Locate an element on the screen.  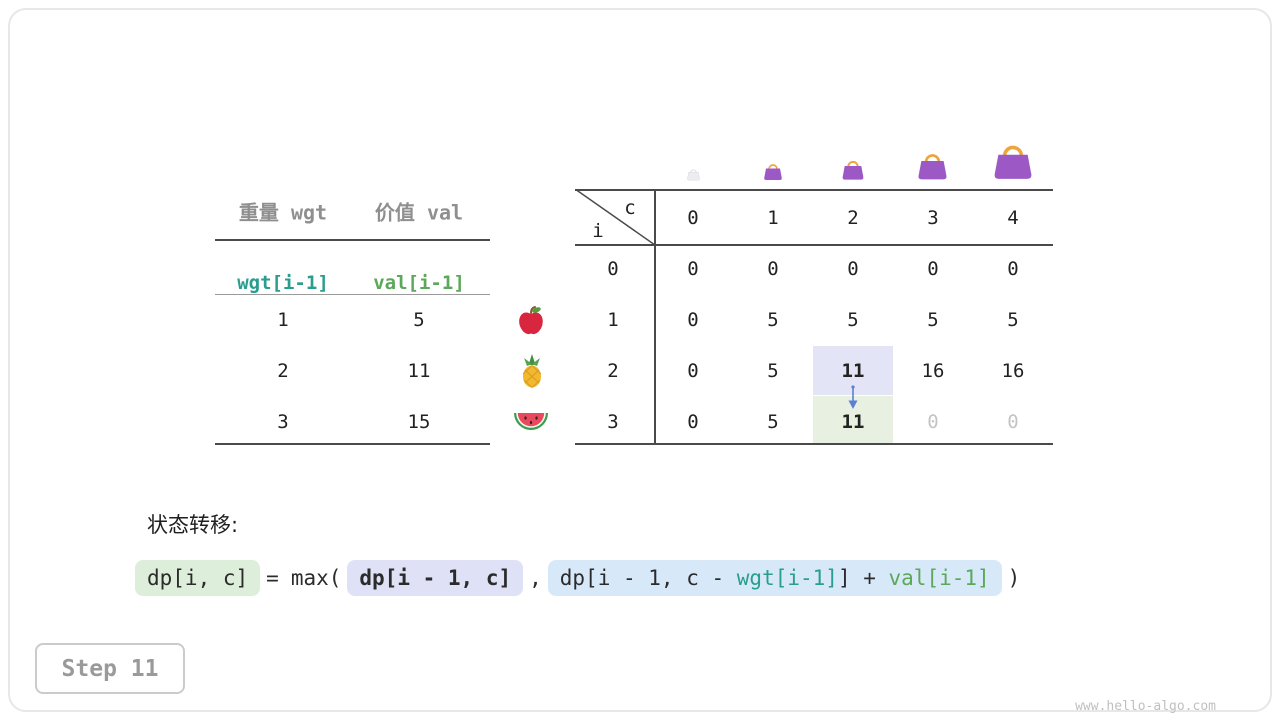
formula-arg2-val: val[i-1] is located at coordinates (939, 578).